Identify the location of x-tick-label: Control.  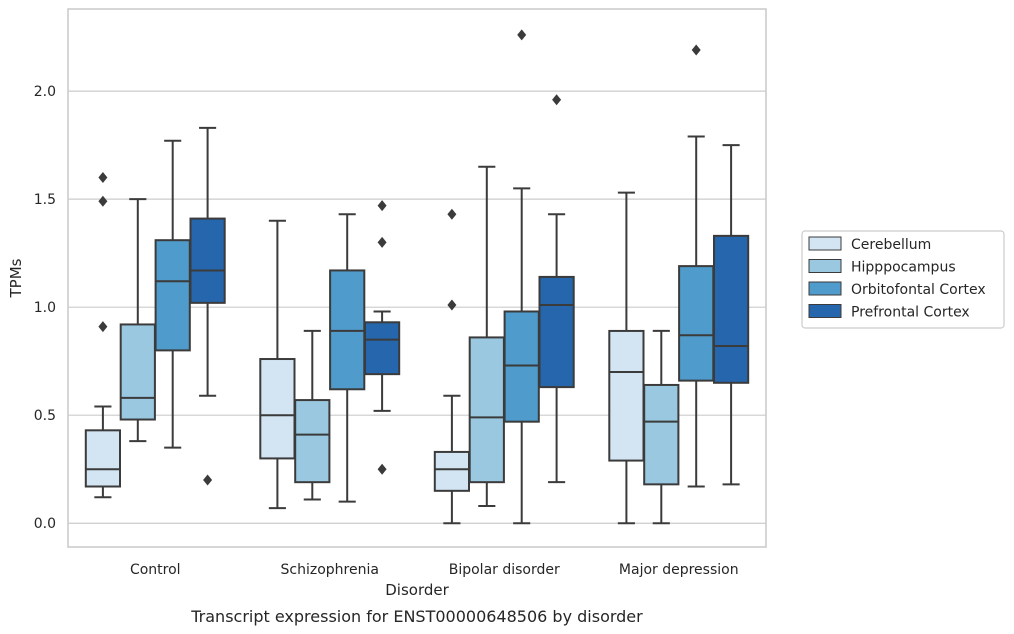
(155, 570).